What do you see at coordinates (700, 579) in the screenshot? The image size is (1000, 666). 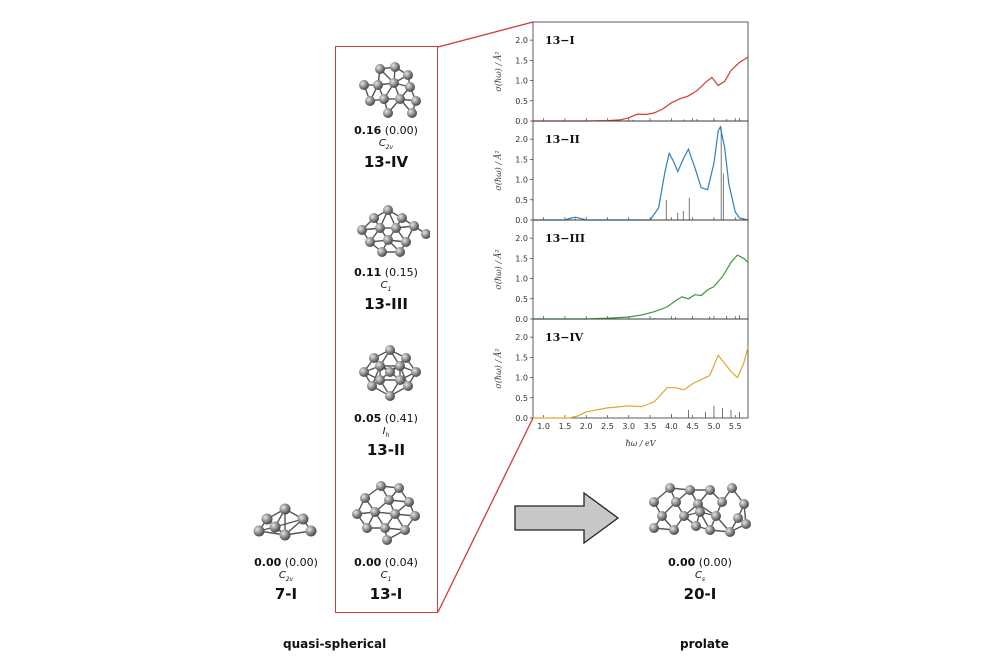 I see `label-20-I: 0.00 (0.00) Cs 20-I` at bounding box center [700, 579].